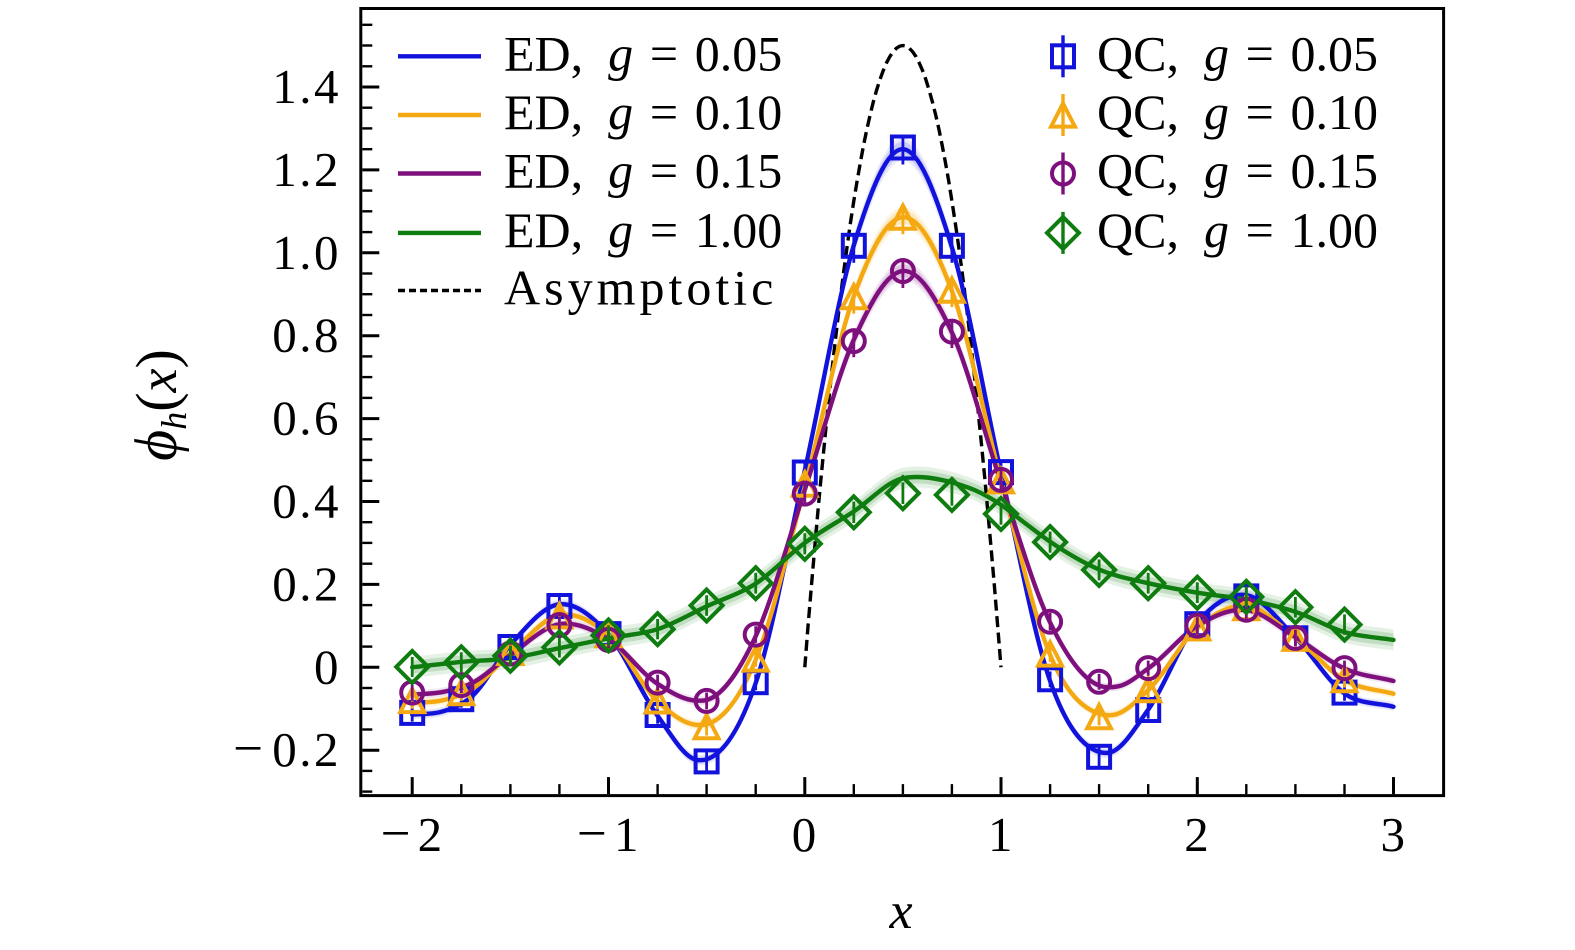 Image resolution: width=1575 pixels, height=950 pixels. Describe the element at coordinates (306, 501) in the screenshot. I see `svg-text: 0.4` at that location.